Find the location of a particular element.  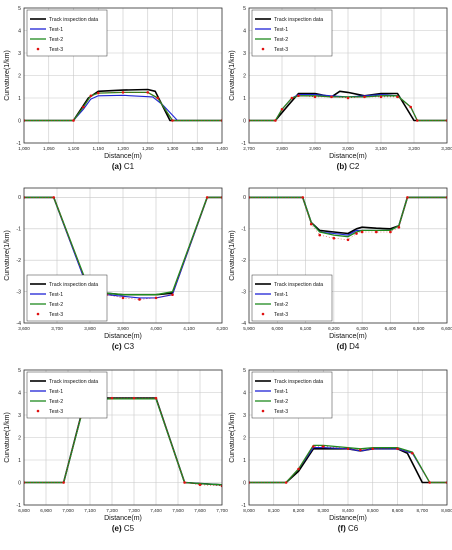

panel-caption: (a) C1 is located at coordinates (123, 166).